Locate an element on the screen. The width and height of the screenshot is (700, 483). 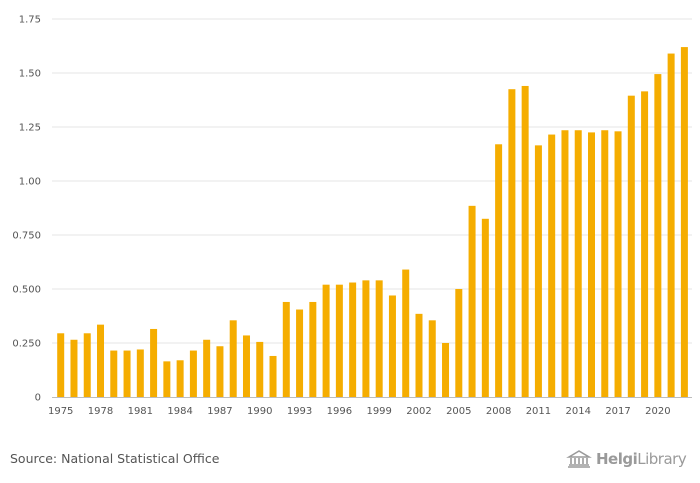
bar-2017 is located at coordinates (618, 264).